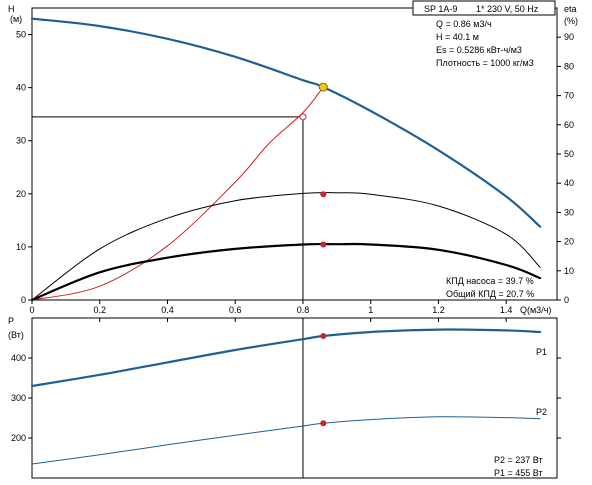 This screenshot has height=485, width=592. What do you see at coordinates (16, 335) in the screenshot?
I see `power-axis-title-unit: (Вт)` at bounding box center [16, 335].